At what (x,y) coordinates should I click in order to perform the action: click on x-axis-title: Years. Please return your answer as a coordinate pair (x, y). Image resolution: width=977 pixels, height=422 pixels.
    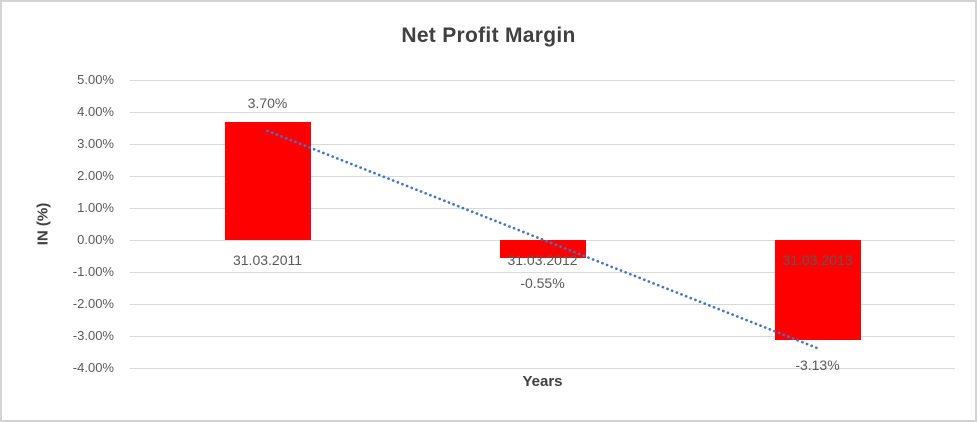
    Looking at the image, I should click on (542, 381).